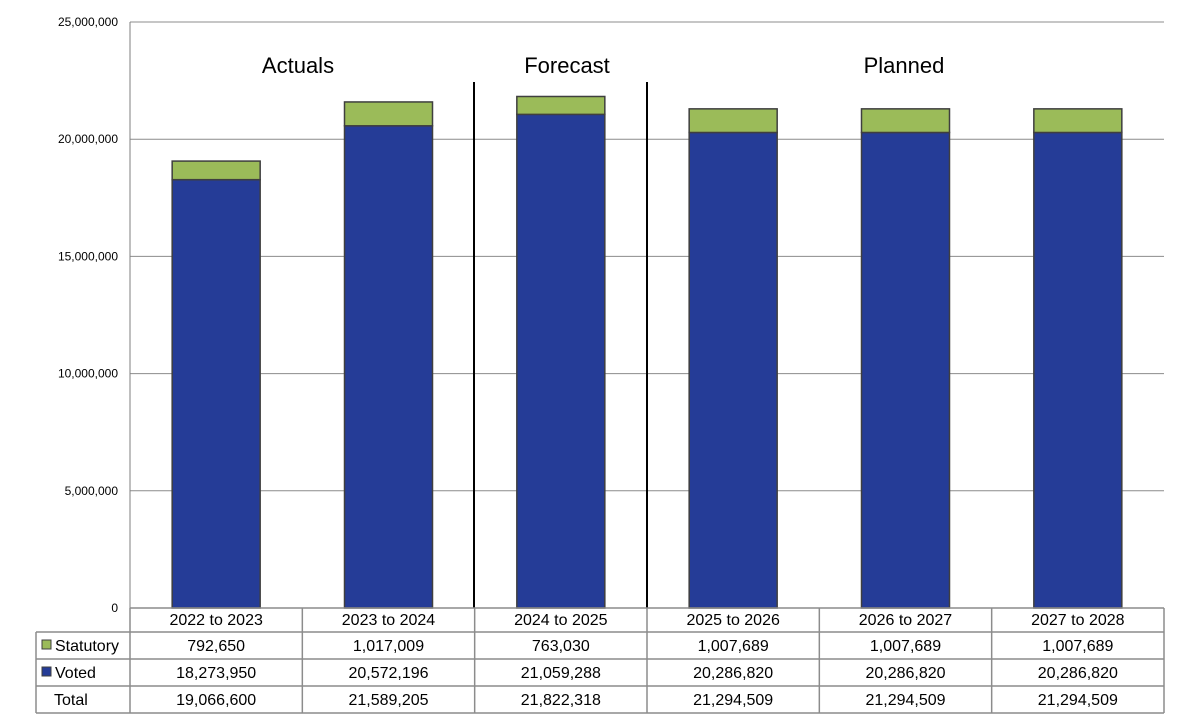 This screenshot has width=1180, height=716. Describe the element at coordinates (216, 673) in the screenshot. I see `table-cell: 18,273,950` at that location.